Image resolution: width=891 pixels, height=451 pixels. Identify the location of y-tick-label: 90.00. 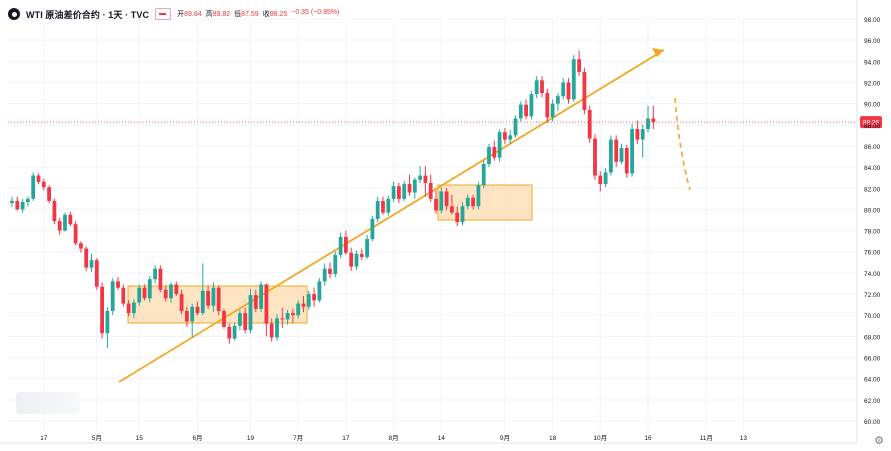
(872, 105).